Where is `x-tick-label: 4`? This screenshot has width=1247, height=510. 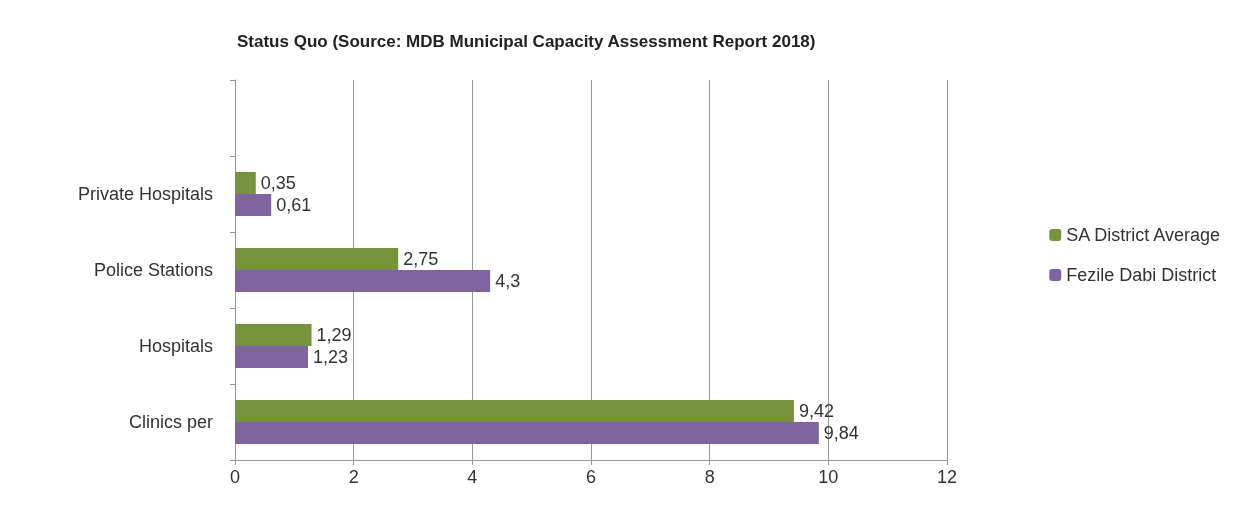
x-tick-label: 4 is located at coordinates (472, 477).